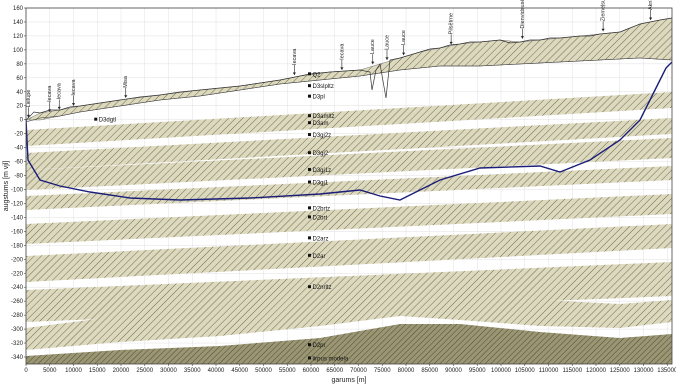 The height and width of the screenshot is (385, 676). Describe the element at coordinates (358, 371) in the screenshot. I see `x-tick-label: 70000` at that location.